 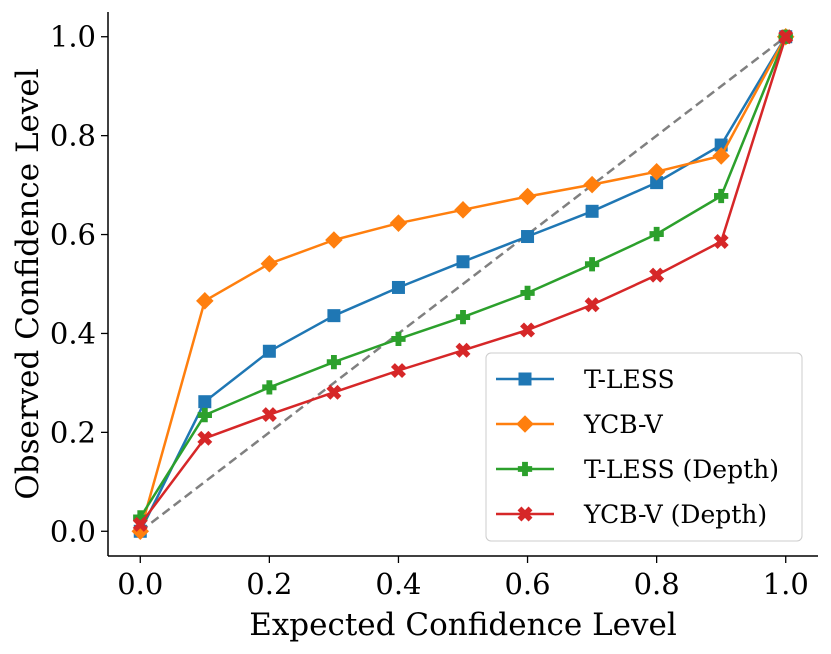 I want to click on x-tick-label-3: 0.6, so click(x=527, y=584).